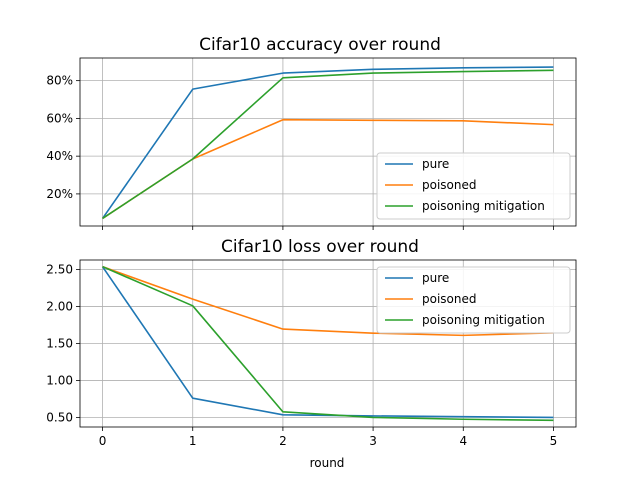 The height and width of the screenshot is (480, 640). Describe the element at coordinates (59, 270) in the screenshot. I see `y-tick-label: 2.50` at that location.